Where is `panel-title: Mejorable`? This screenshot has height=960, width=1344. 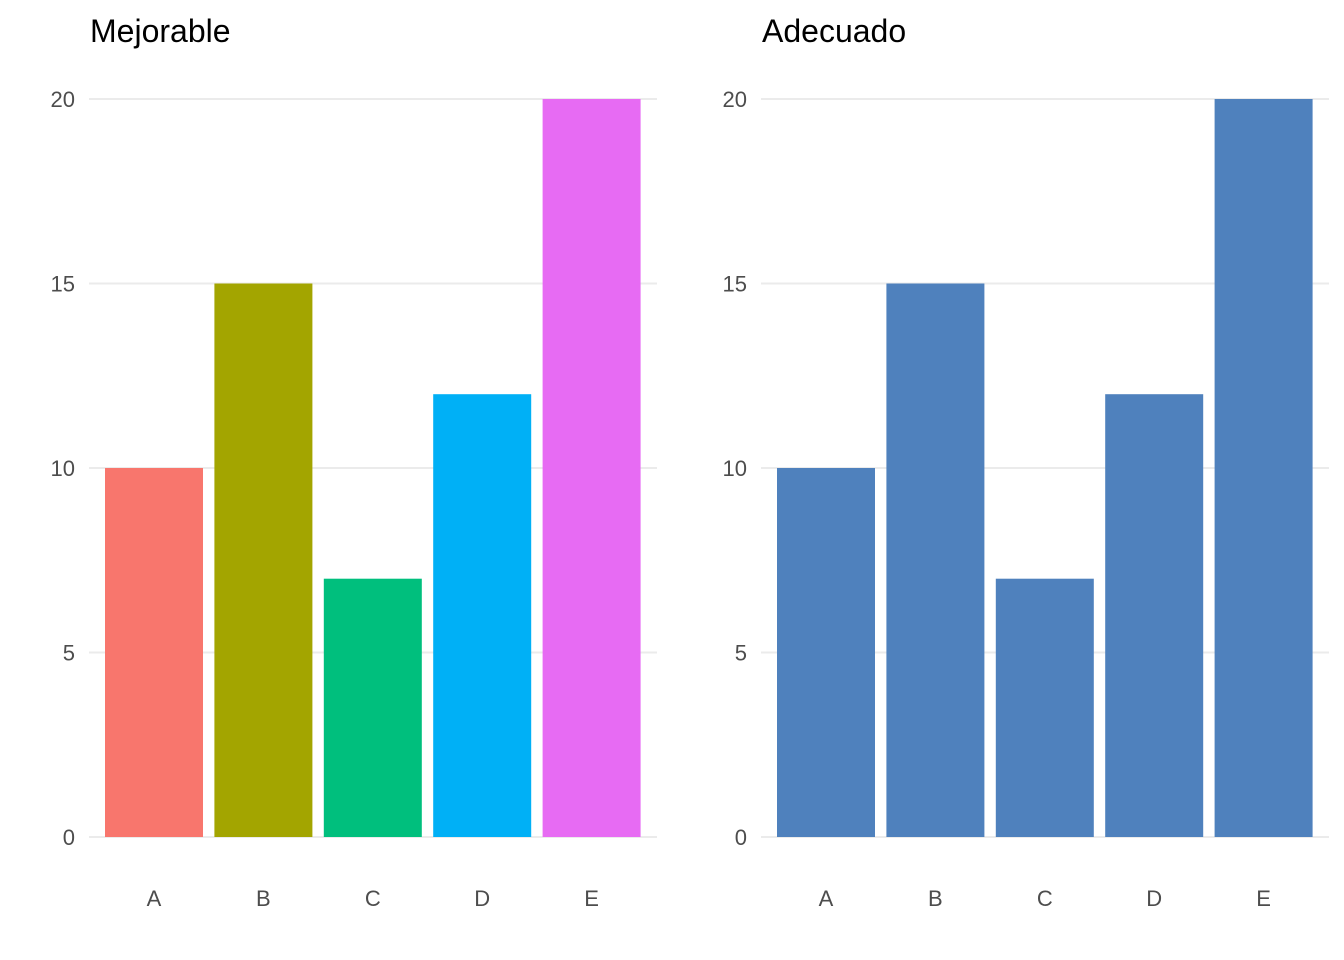 panel-title: Mejorable is located at coordinates (160, 31).